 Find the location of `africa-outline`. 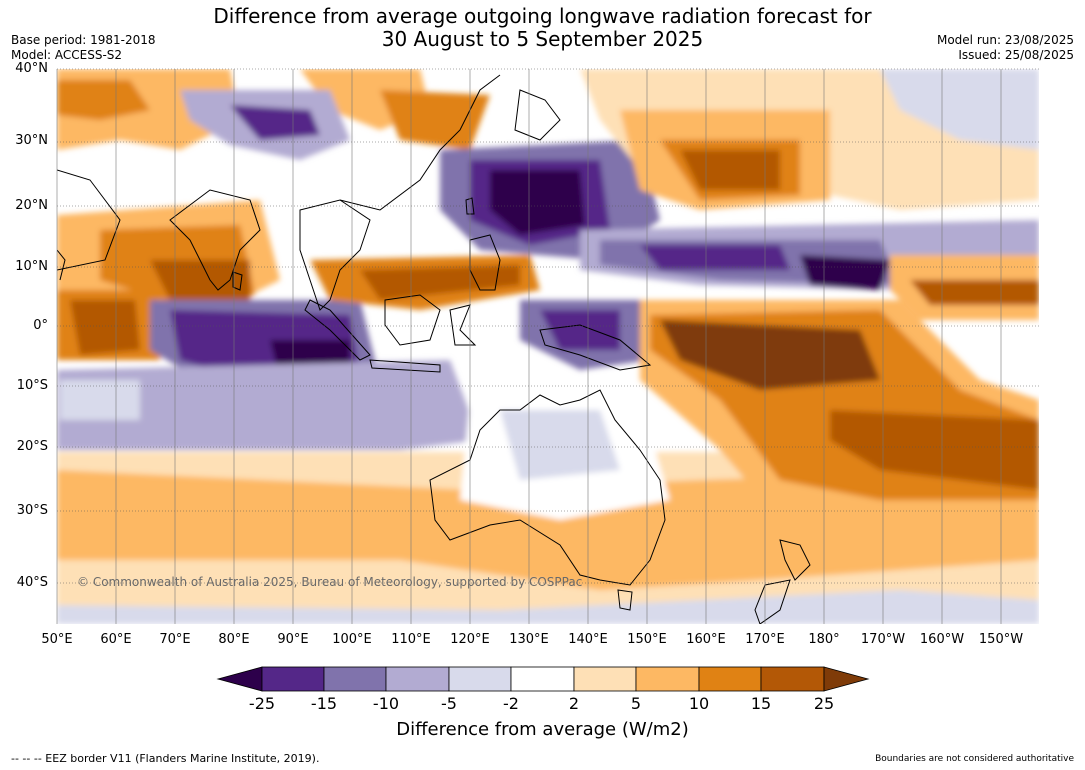

africa-outline is located at coordinates (61, 265).